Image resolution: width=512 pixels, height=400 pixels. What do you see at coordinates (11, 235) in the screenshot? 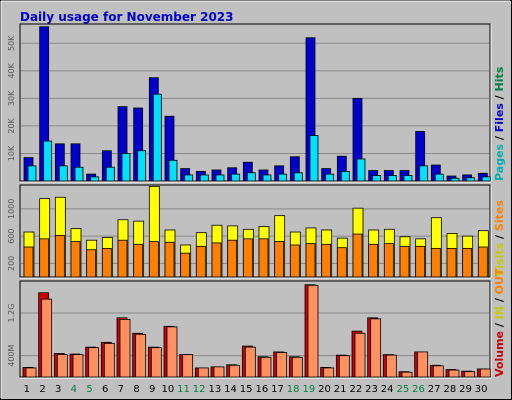
I see `y-tick-label-middle: 600` at bounding box center [11, 235].